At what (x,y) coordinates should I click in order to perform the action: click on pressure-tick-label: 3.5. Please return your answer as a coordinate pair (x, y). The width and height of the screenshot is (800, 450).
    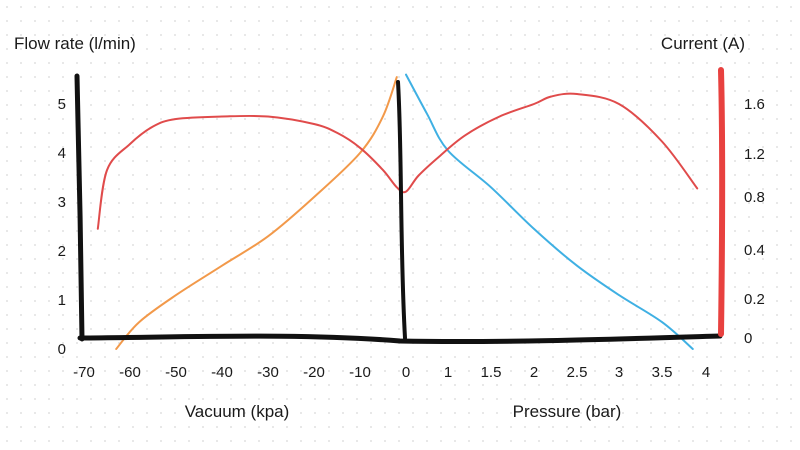
    Looking at the image, I should click on (662, 372).